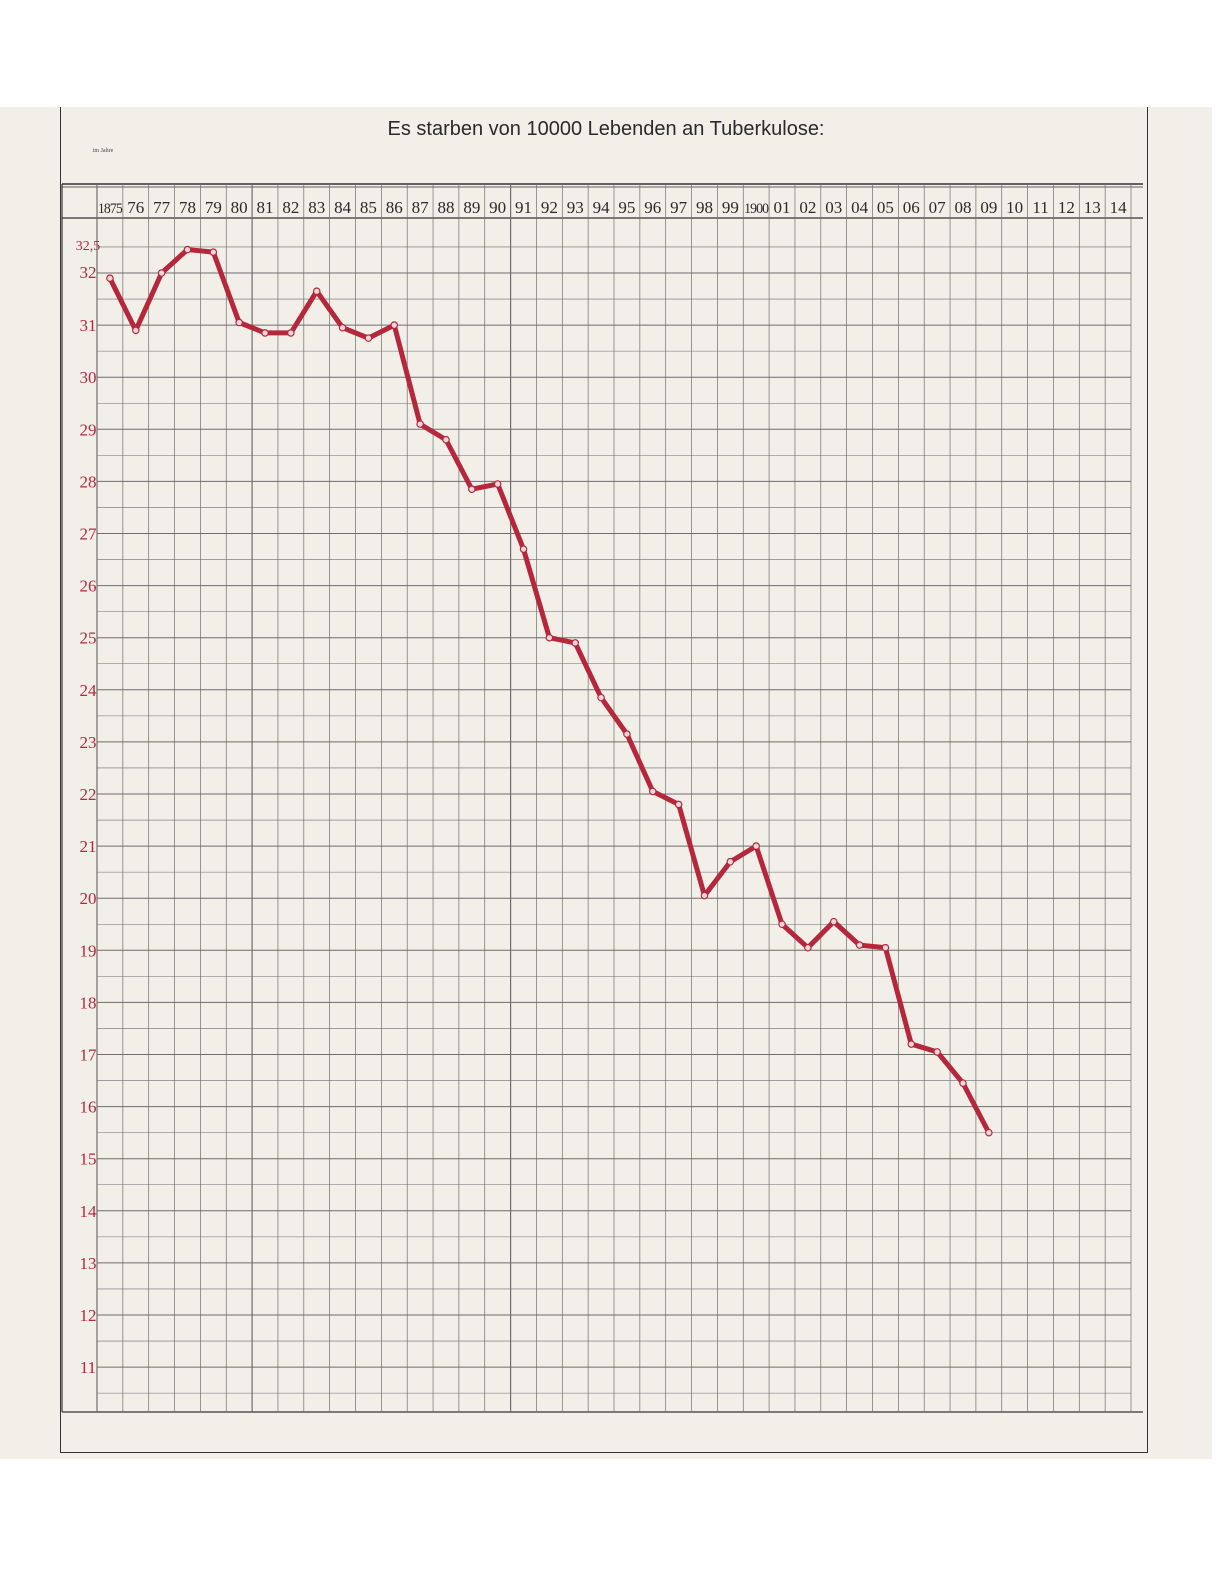 Image resolution: width=1224 pixels, height=1584 pixels. What do you see at coordinates (860, 207) in the screenshot?
I see `year-label: 04` at bounding box center [860, 207].